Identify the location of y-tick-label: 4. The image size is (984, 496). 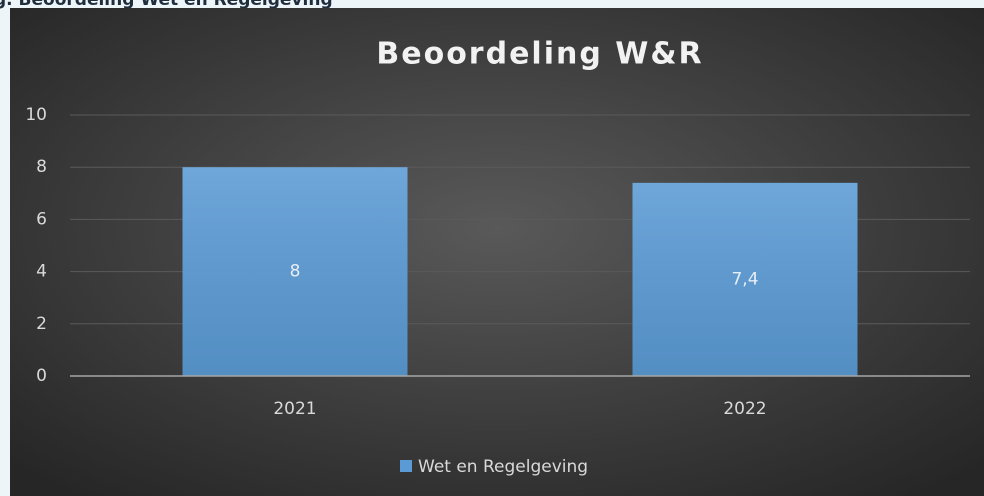
(41, 272).